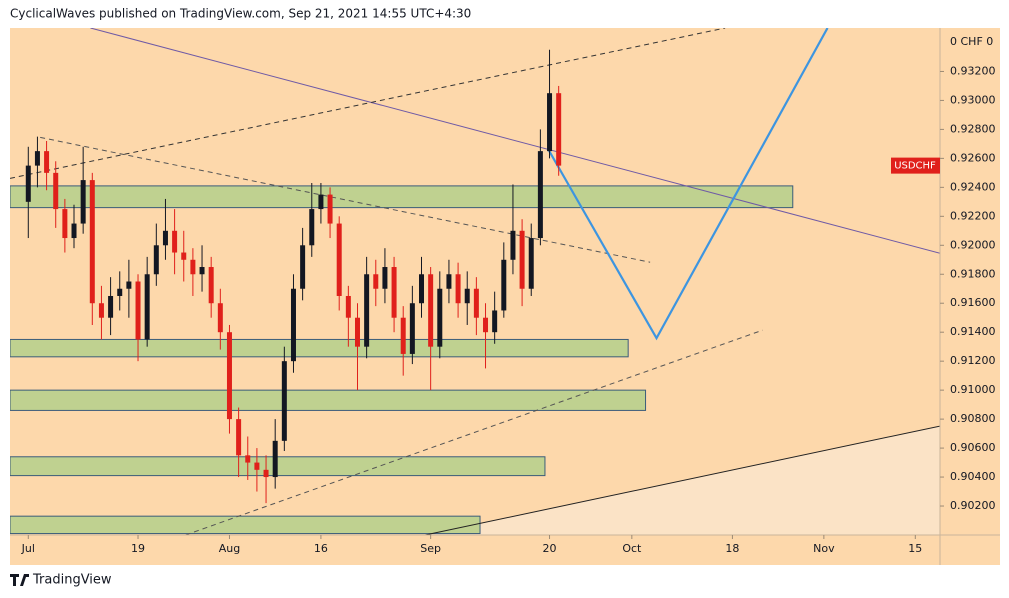 The image size is (1009, 598). What do you see at coordinates (973, 505) in the screenshot?
I see `y-tick-label: 0.90200` at bounding box center [973, 505].